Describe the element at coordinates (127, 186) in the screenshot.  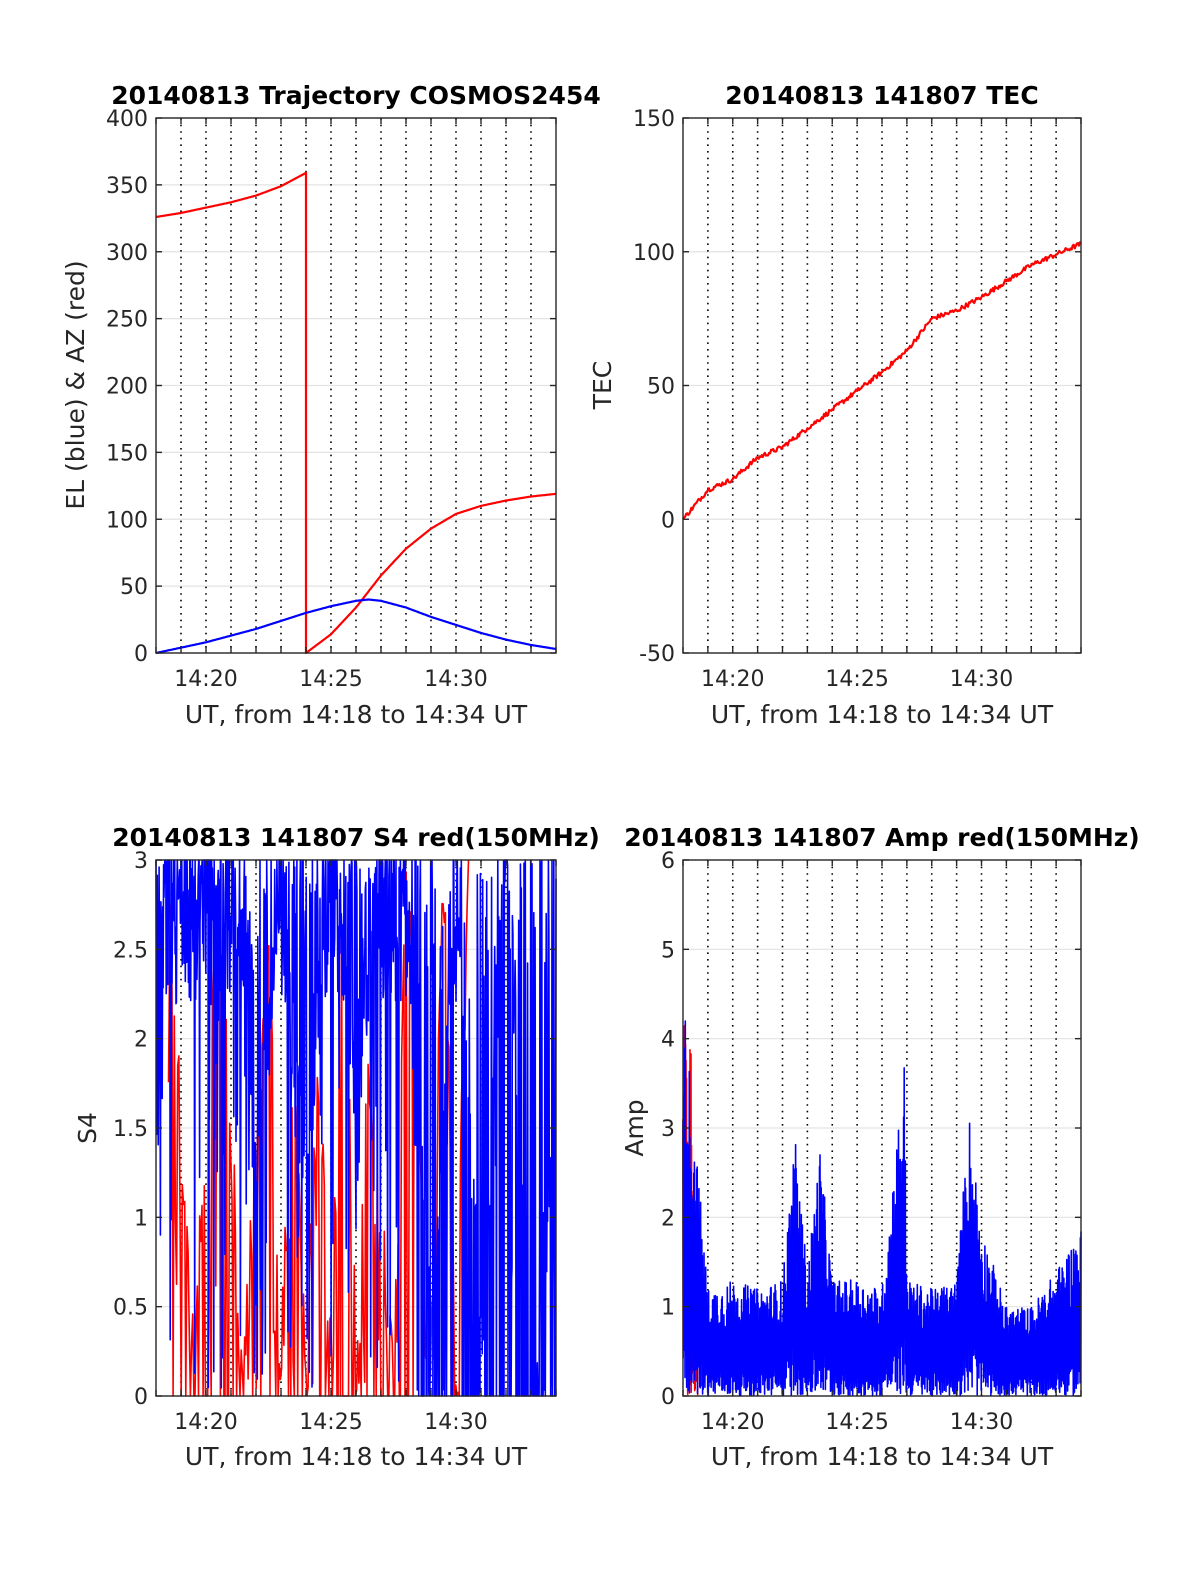
I see `y-tick-label: 350` at that location.